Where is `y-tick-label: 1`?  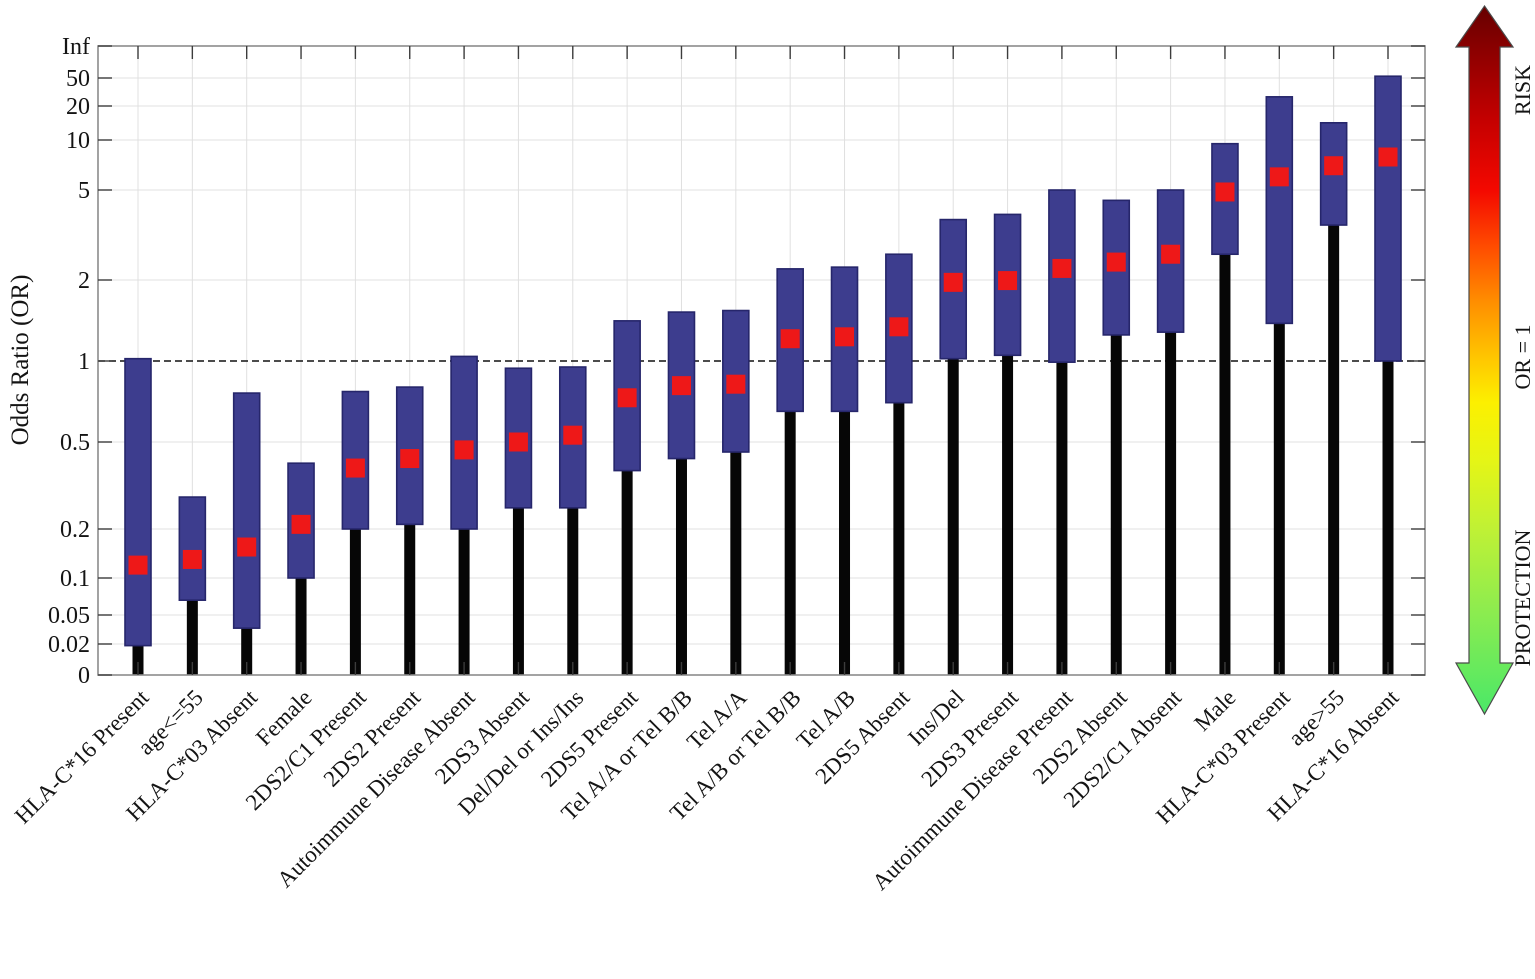 y-tick-label: 1 is located at coordinates (84, 362).